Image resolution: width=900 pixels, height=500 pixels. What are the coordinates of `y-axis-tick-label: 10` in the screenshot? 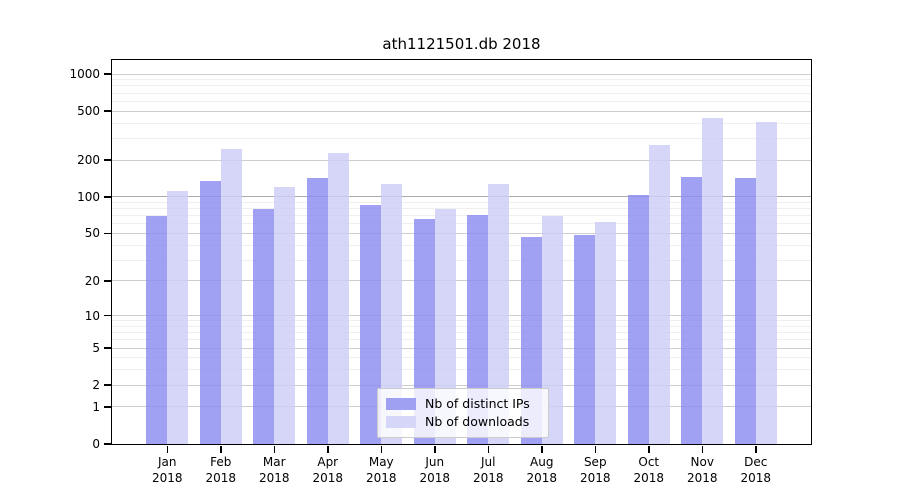 It's located at (92, 315).